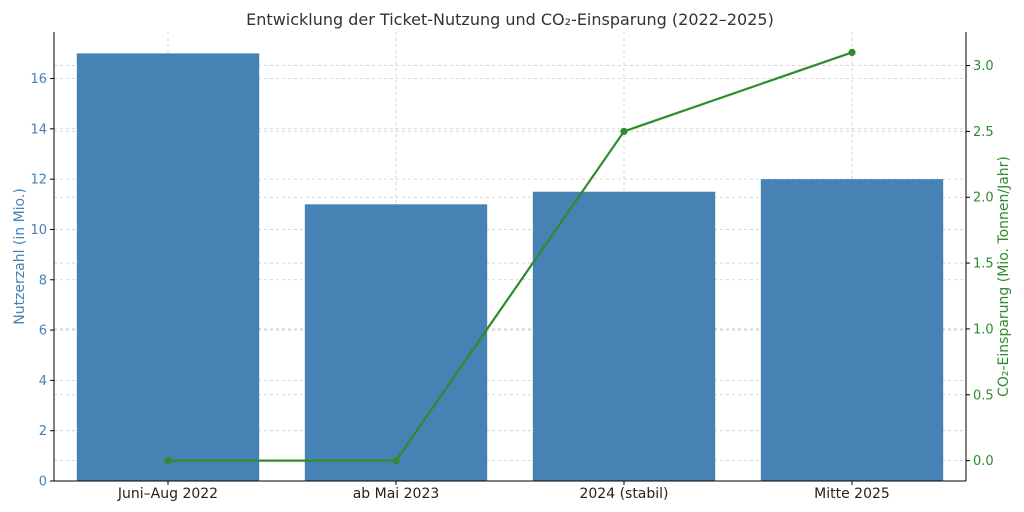 The image size is (1024, 512). I want to click on y-tick-label: 8, so click(43, 280).